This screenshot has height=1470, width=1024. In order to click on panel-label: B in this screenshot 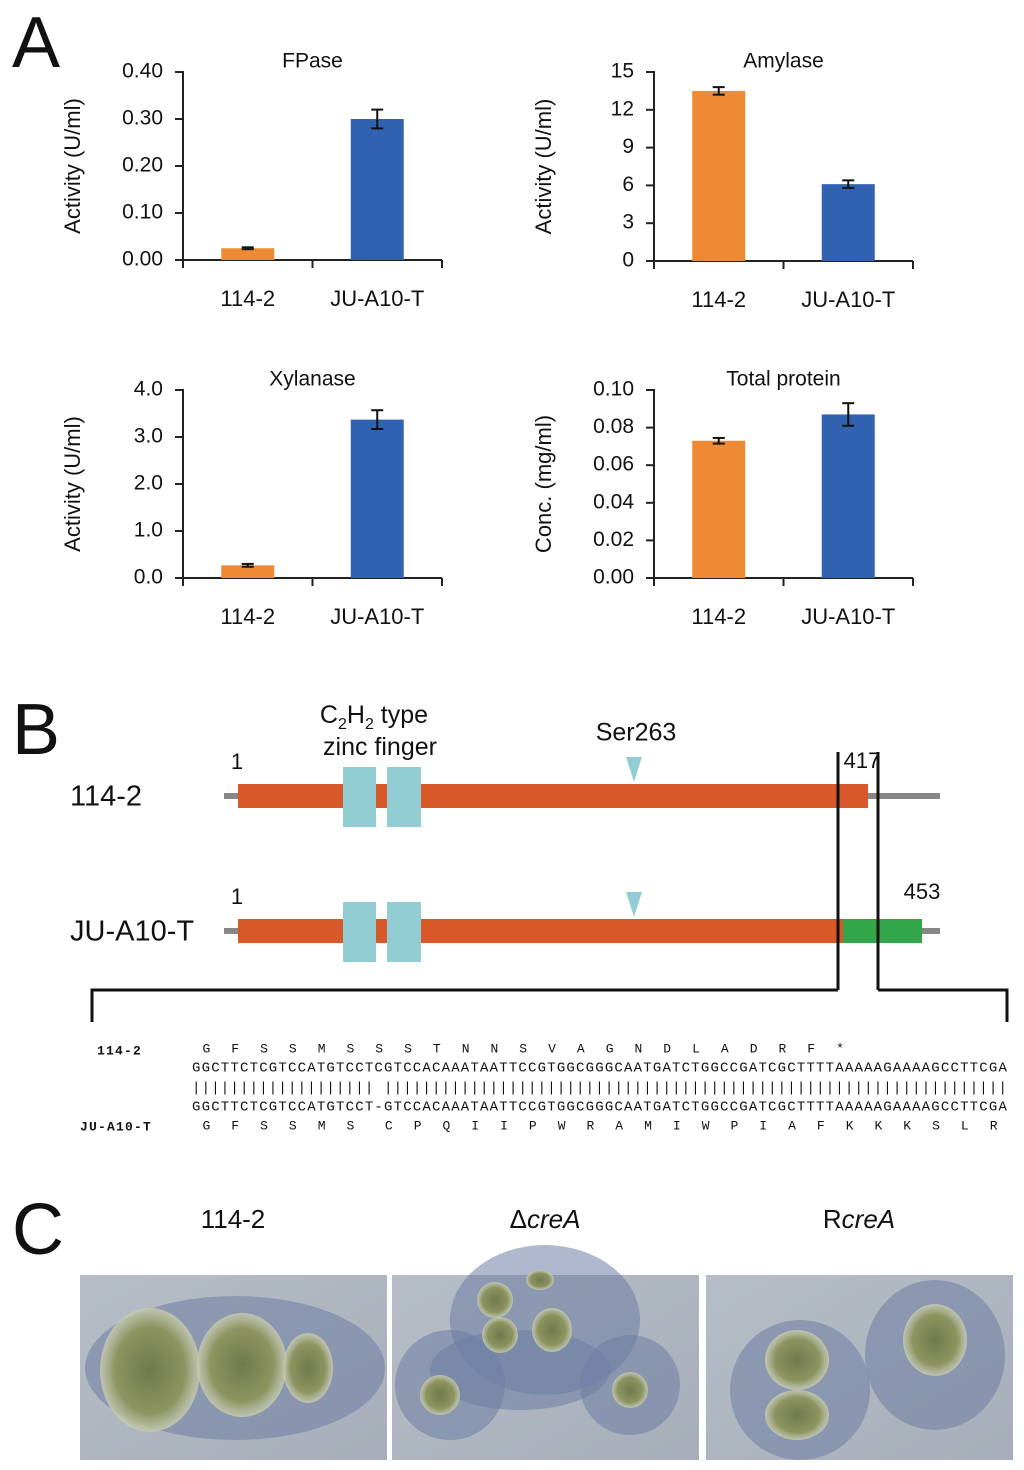, I will do `click(36, 730)`.